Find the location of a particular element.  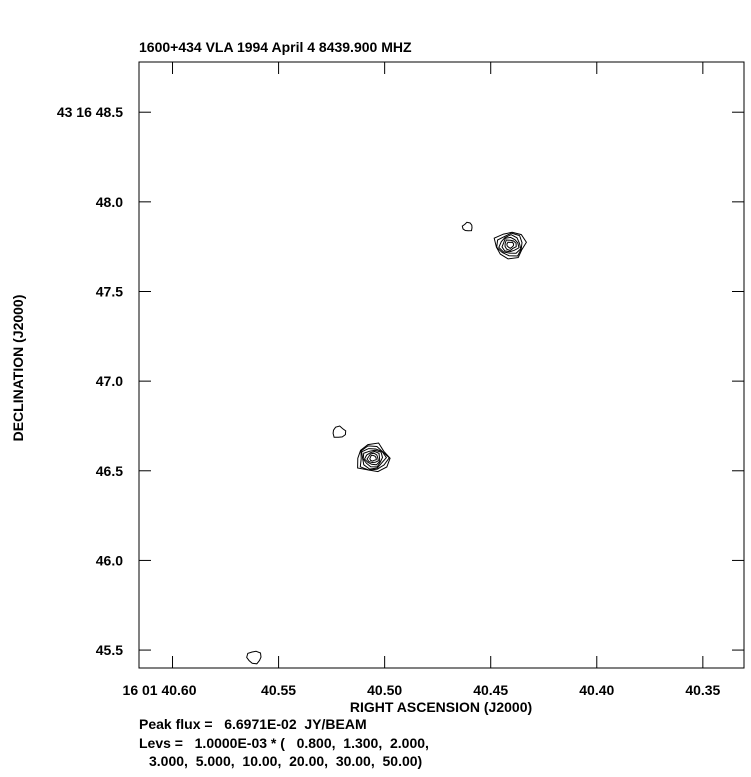

y-tick-labels: 45.5 46.0 46.5 47.0 47.5 48.0 43 16 48.5 is located at coordinates (90, 381).